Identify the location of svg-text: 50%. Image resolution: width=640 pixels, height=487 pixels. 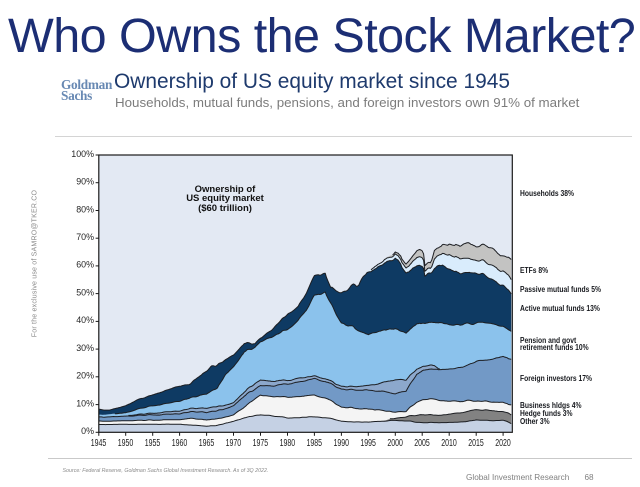
(85, 292).